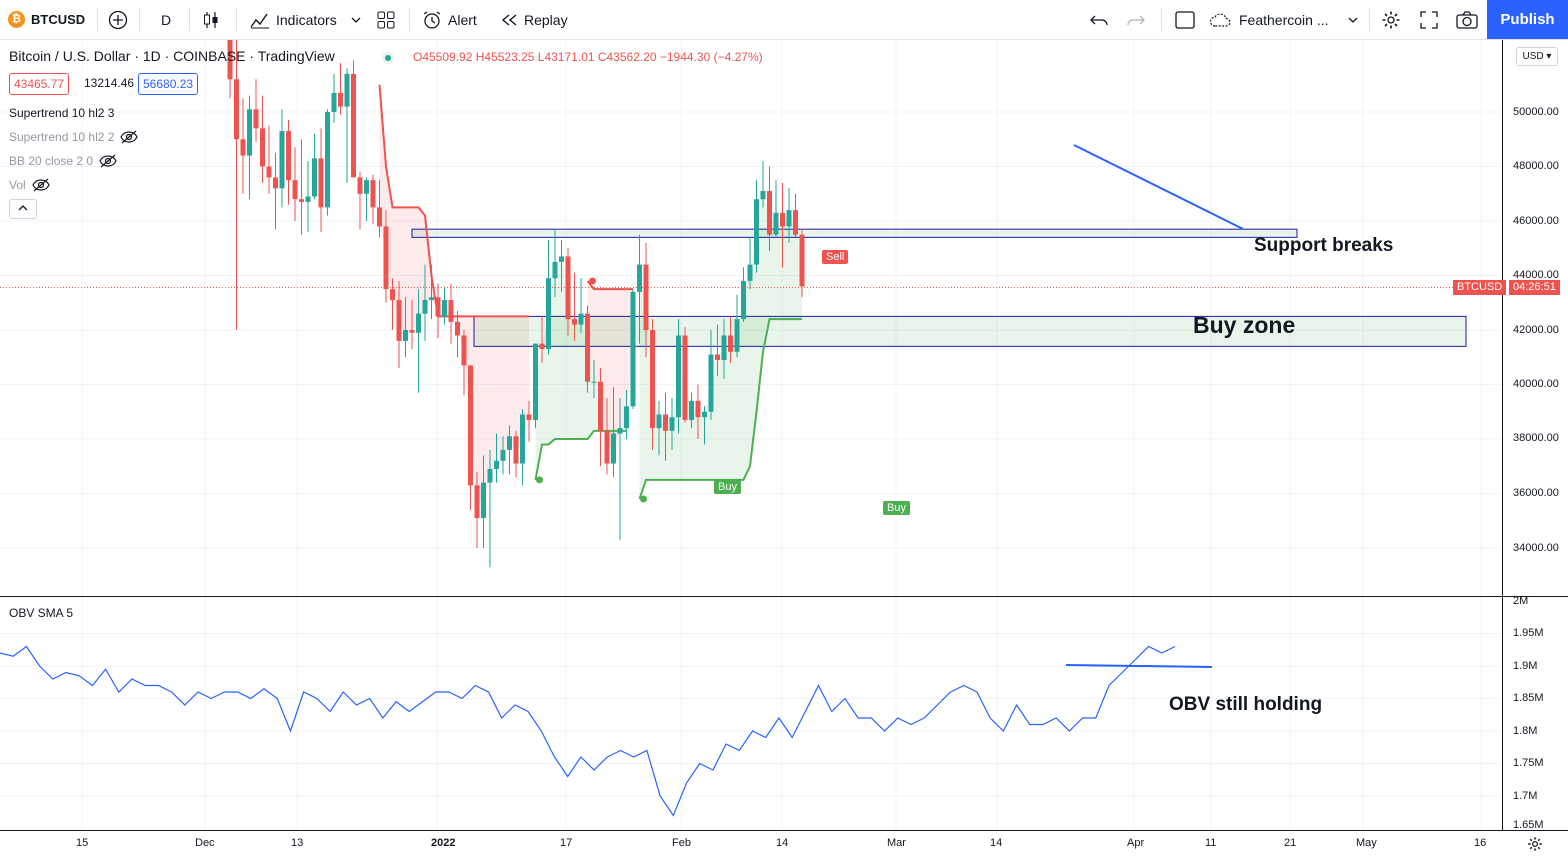 The width and height of the screenshot is (1568, 858). What do you see at coordinates (29, 185) in the screenshot?
I see `indicator-vol: Vol` at bounding box center [29, 185].